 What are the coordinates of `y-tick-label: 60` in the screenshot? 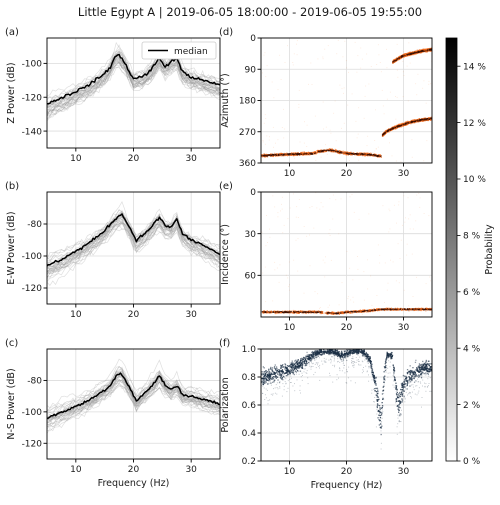 It's located at (251, 277).